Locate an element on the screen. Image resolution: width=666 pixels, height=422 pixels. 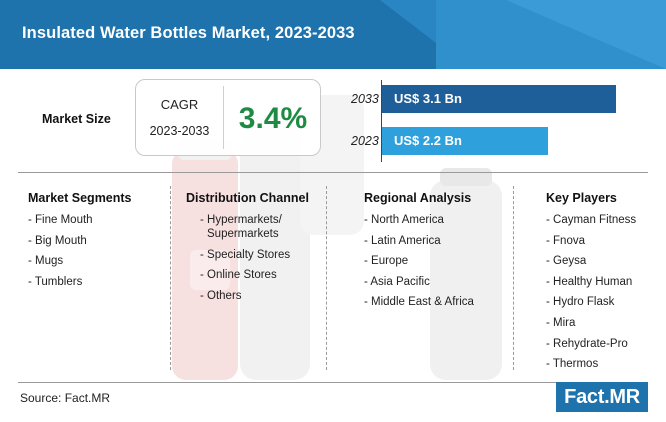
bar-value-label: US$ 3.1 Bn is located at coordinates (428, 98).